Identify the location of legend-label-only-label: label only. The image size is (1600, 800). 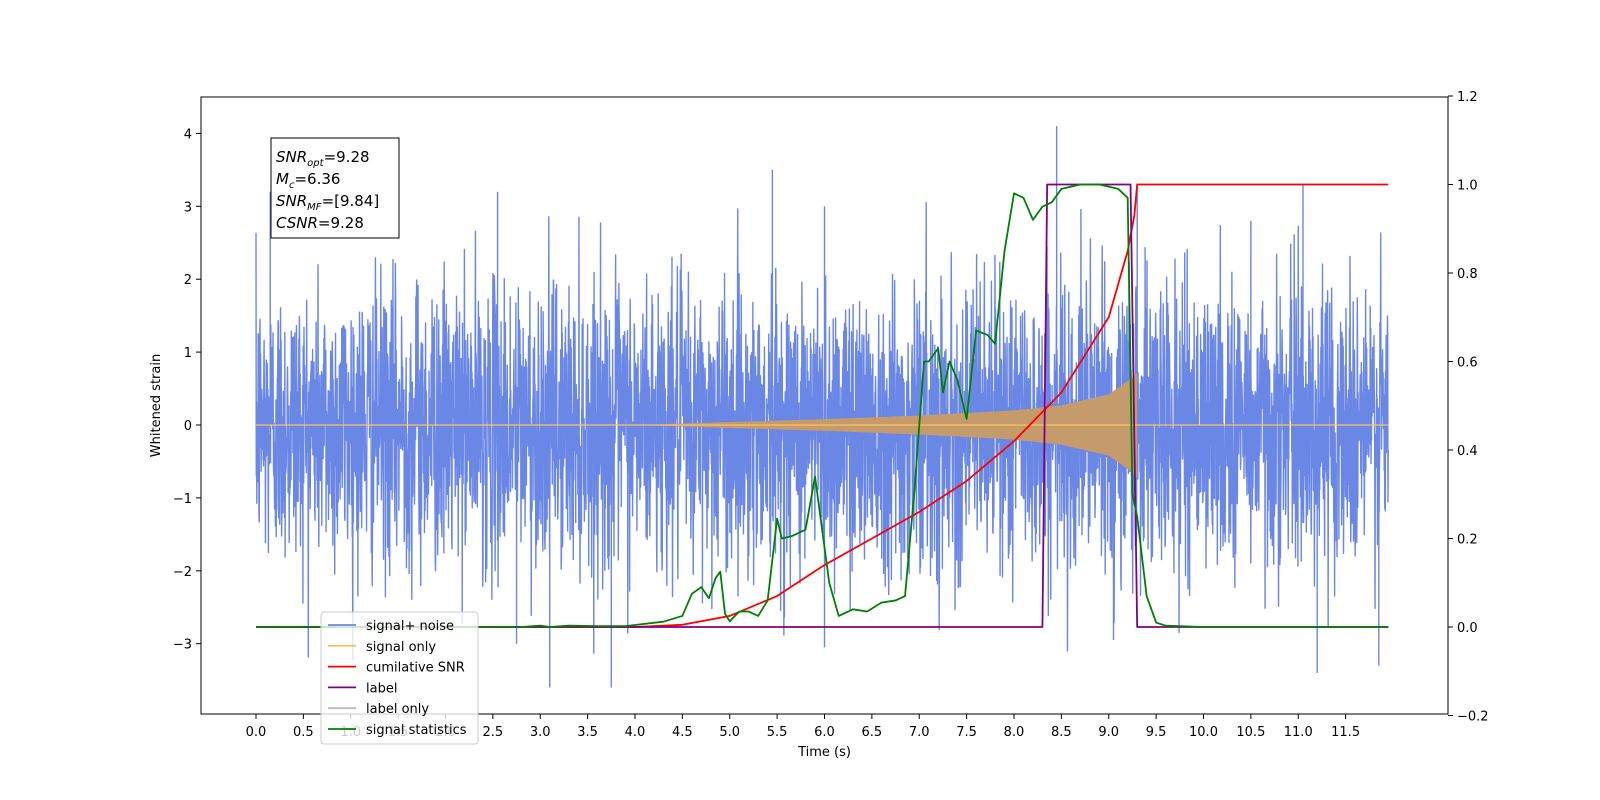
(397, 709).